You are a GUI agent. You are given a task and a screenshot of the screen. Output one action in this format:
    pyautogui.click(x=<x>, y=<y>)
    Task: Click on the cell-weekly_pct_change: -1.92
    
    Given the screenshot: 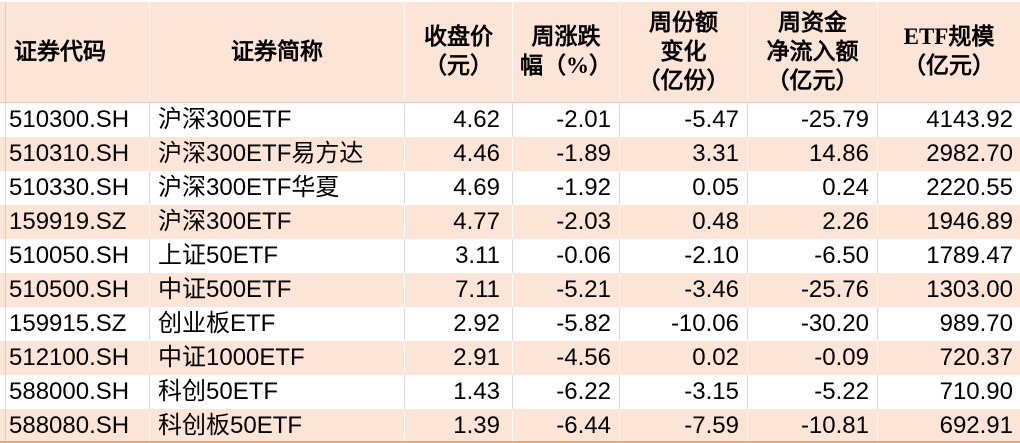 What is the action you would take?
    pyautogui.click(x=566, y=188)
    